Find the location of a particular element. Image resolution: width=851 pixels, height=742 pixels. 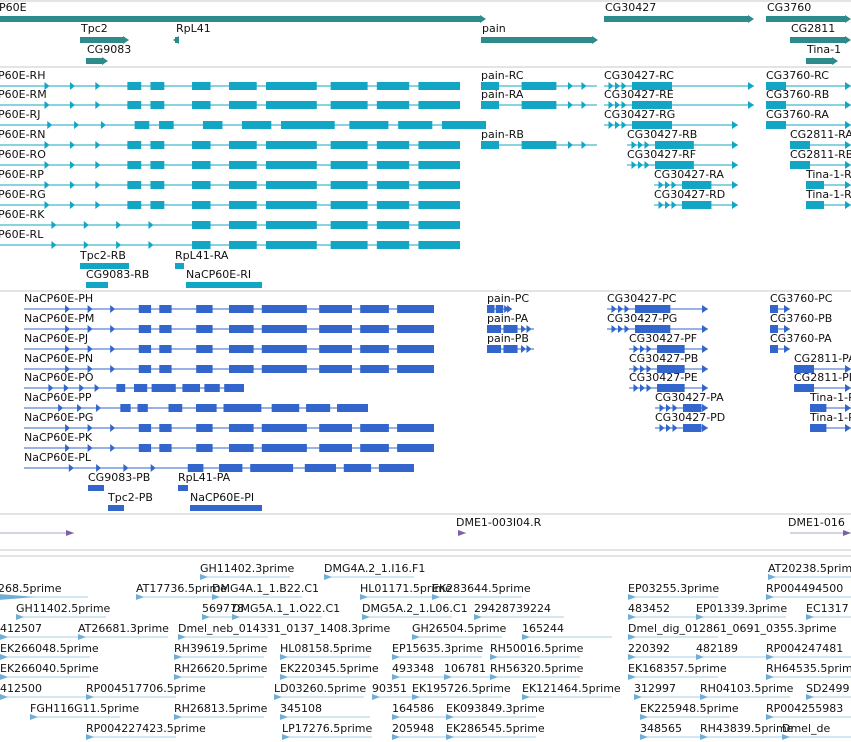

protein-cg30427-pb: CG30427-PB is located at coordinates (668, 362).